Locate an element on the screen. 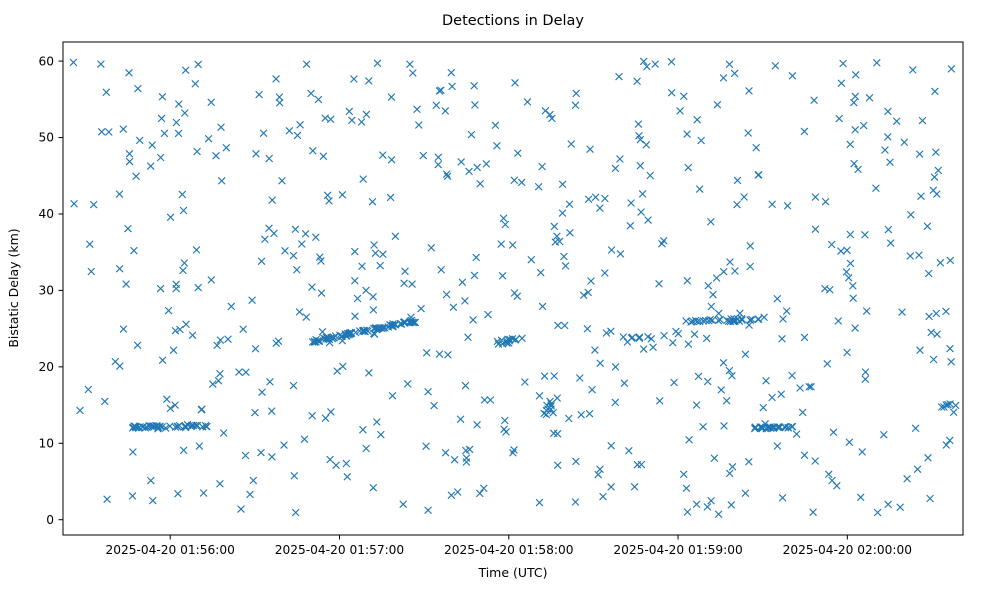  chart-title: Detections in Delay is located at coordinates (513, 21).